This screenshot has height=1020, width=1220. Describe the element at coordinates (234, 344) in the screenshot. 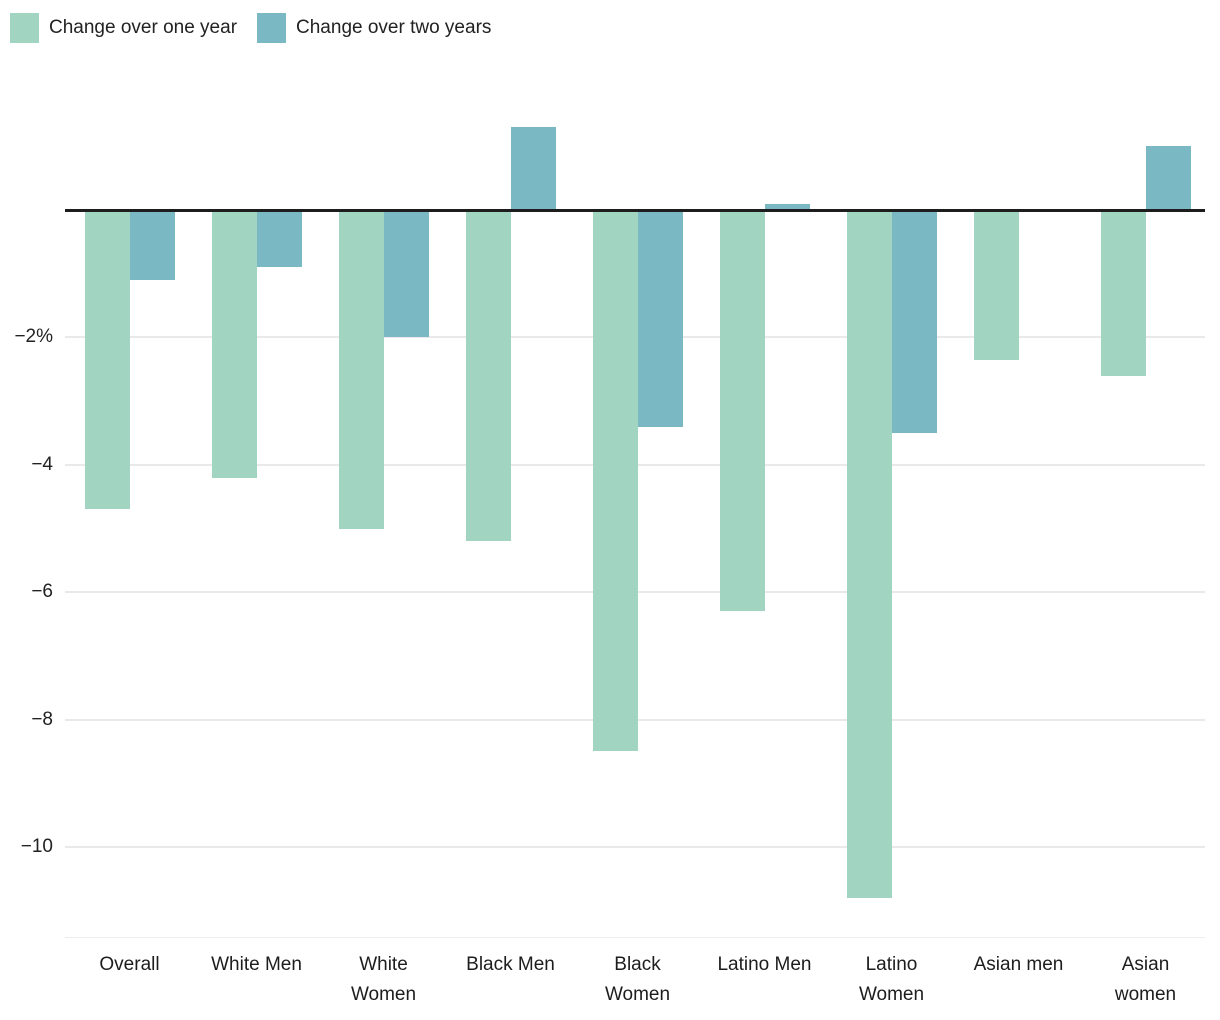

I see `bar-one-year-white-men` at that location.